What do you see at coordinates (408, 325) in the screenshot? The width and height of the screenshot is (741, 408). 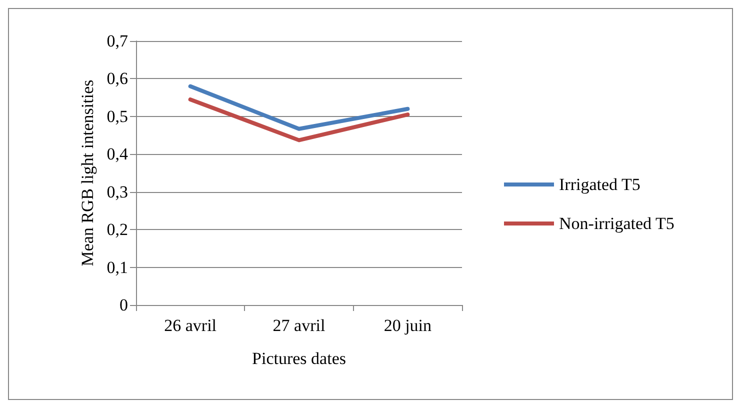 I see `x-tick-label: 20 juin` at bounding box center [408, 325].